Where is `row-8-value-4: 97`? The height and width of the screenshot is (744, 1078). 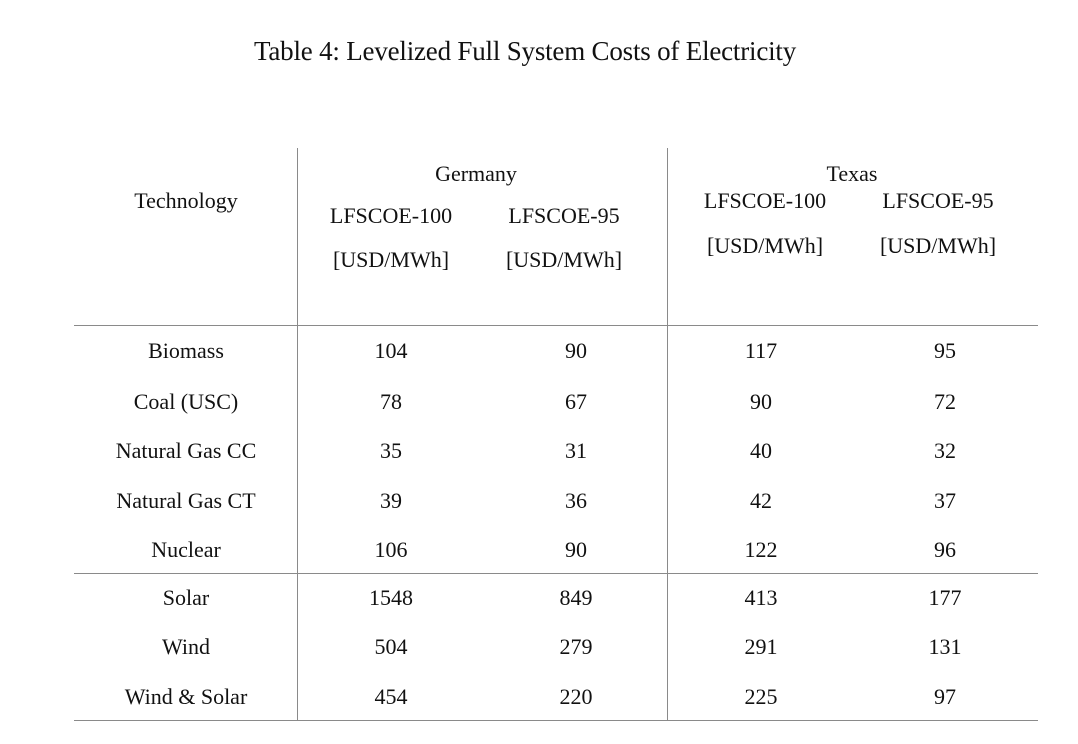
row-8-value-4: 97 is located at coordinates (945, 696).